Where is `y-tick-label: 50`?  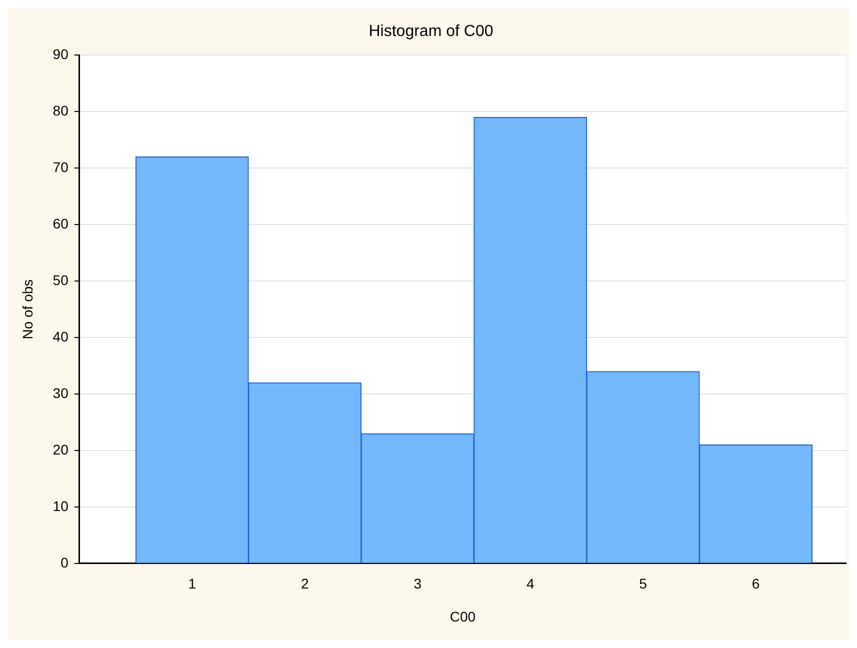
y-tick-label: 50 is located at coordinates (60, 280).